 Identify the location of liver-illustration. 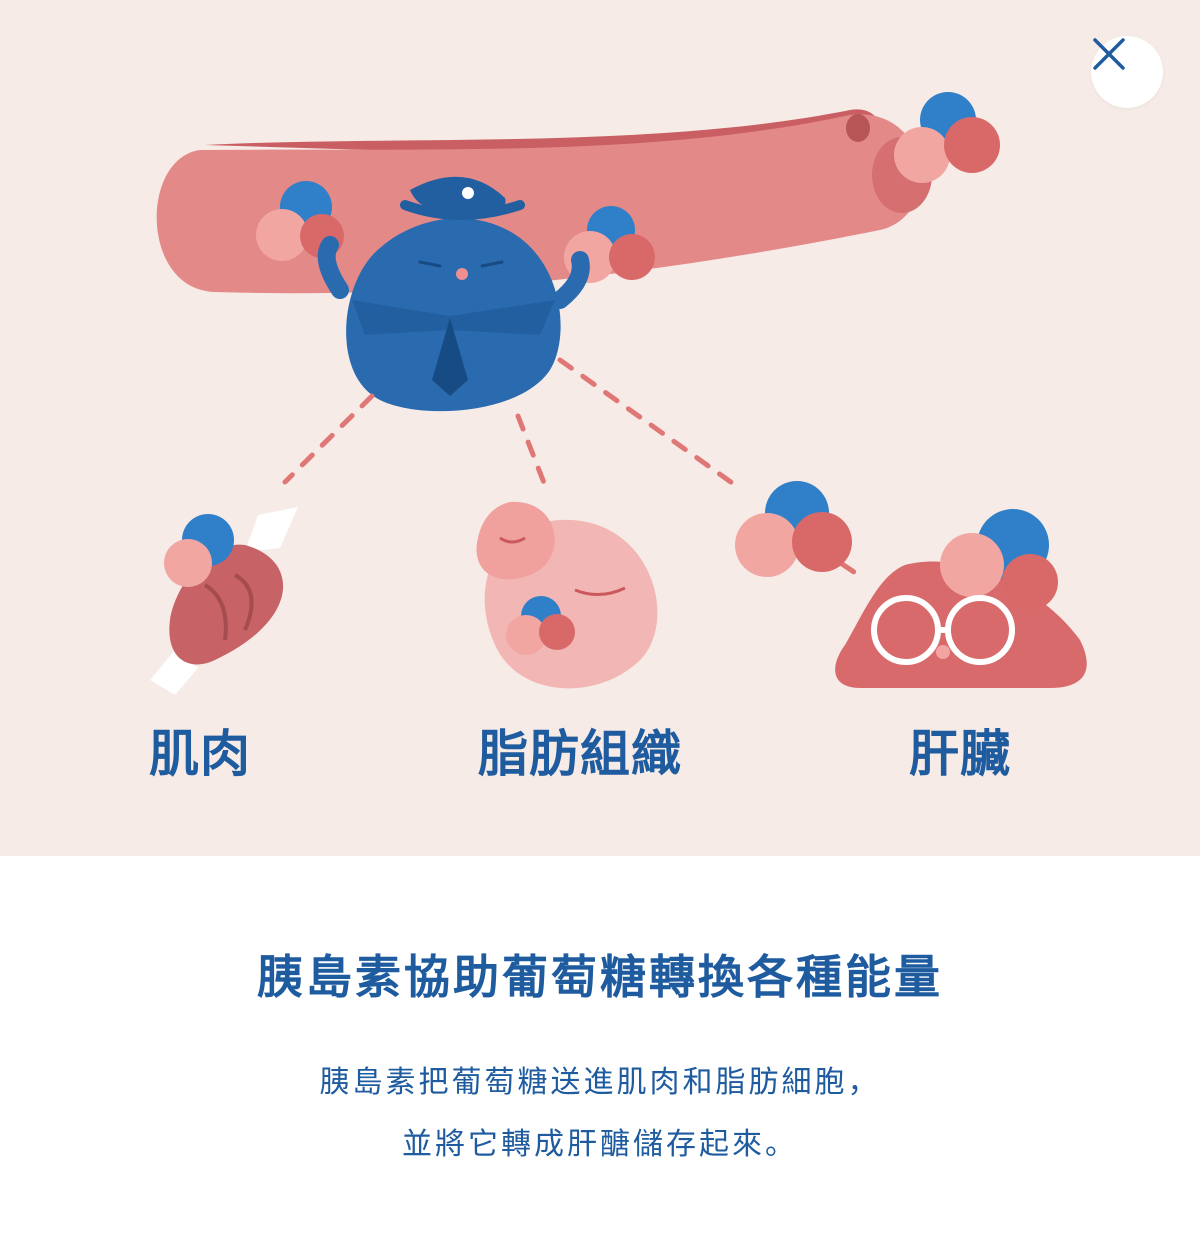
(961, 598).